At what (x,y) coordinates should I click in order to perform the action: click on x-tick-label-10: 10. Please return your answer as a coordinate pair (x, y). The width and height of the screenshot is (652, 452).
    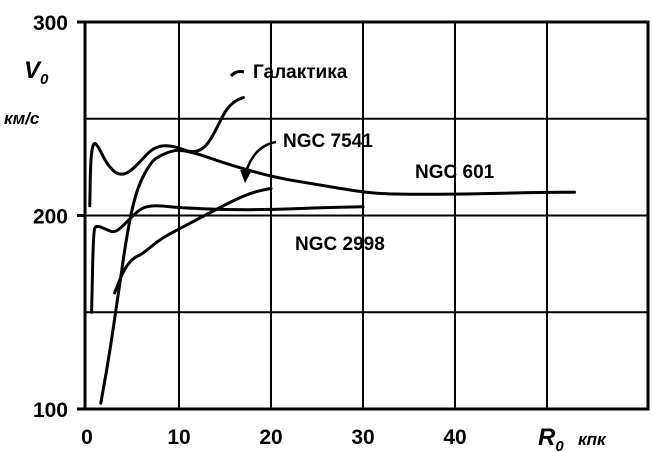
    Looking at the image, I should click on (178, 437).